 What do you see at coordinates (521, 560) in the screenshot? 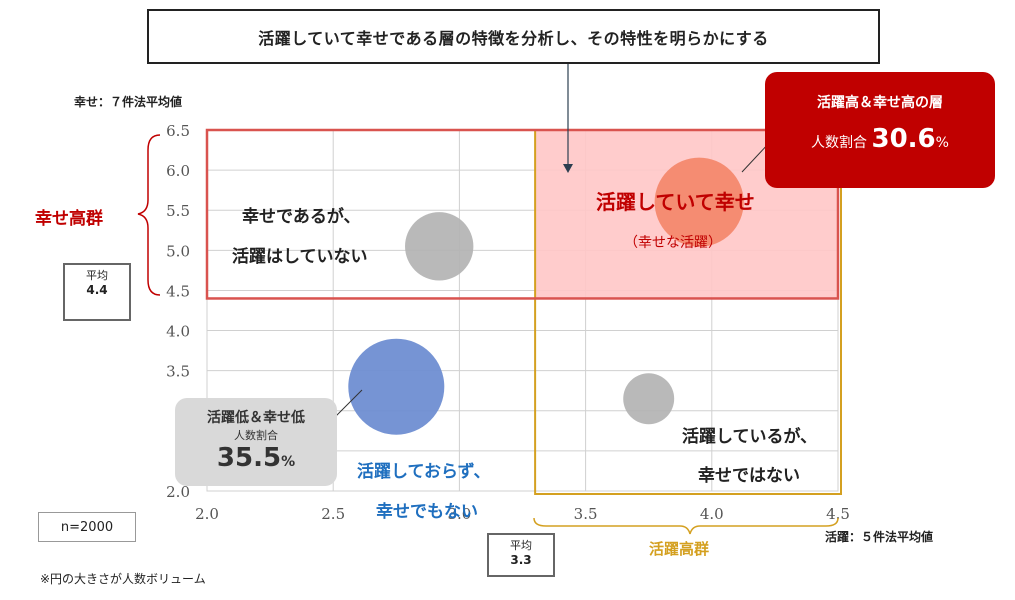
I see `x-average-value: 3.3` at bounding box center [521, 560].